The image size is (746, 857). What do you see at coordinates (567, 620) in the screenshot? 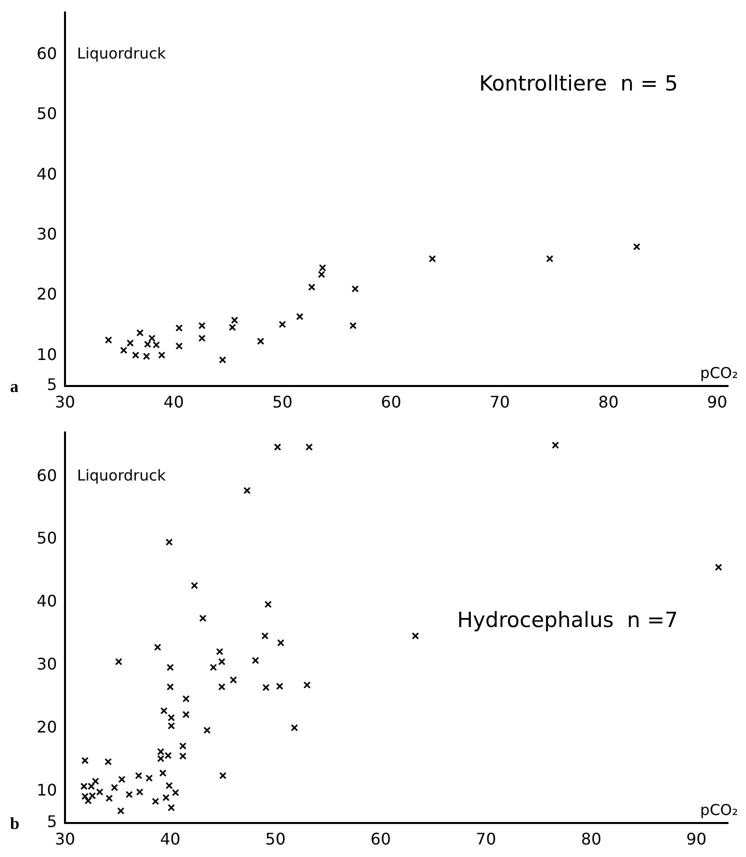
I see `text: Hydrocephalus n =7` at bounding box center [567, 620].